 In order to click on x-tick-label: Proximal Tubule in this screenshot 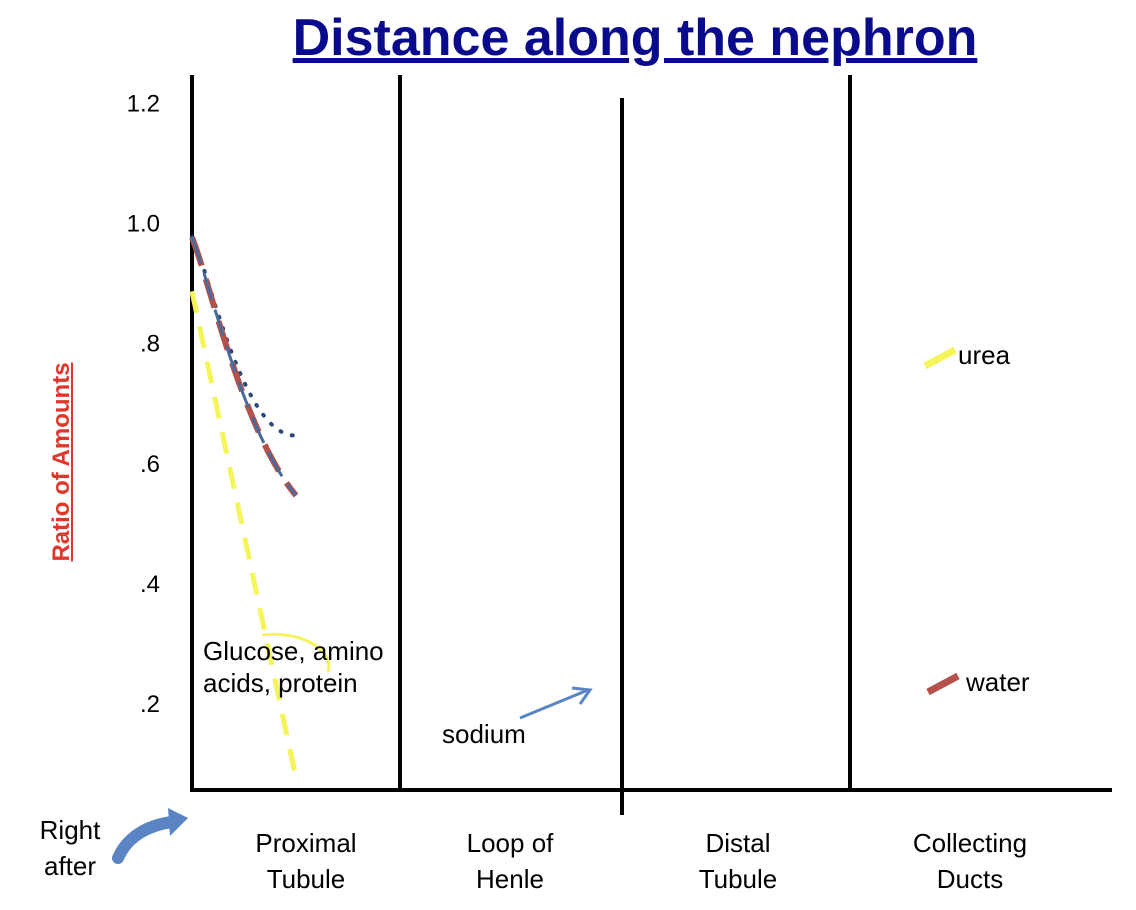, I will do `click(306, 861)`.